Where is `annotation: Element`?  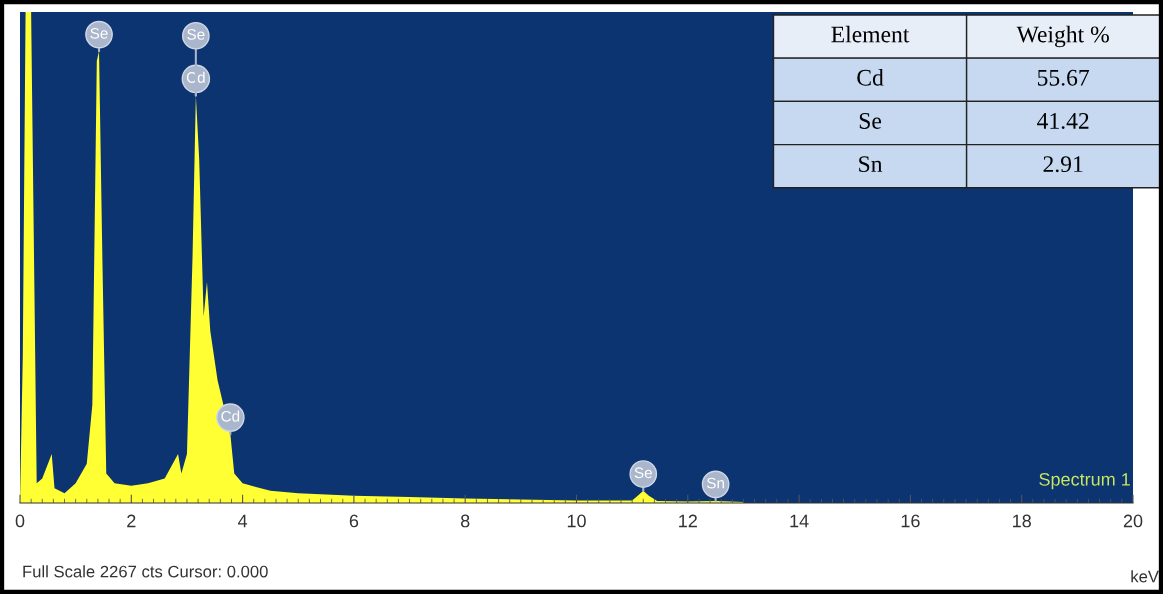 annotation: Element is located at coordinates (870, 34).